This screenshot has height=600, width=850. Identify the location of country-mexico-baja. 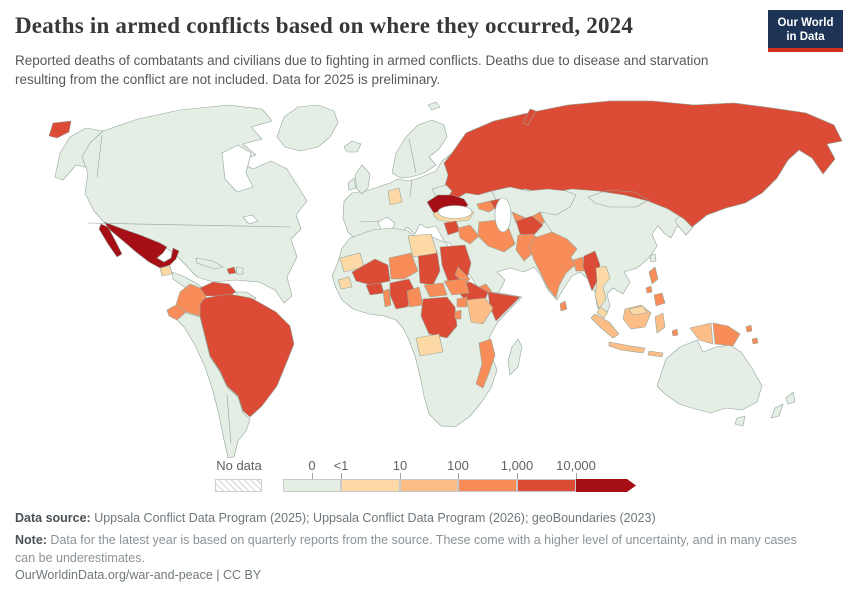
(110, 240).